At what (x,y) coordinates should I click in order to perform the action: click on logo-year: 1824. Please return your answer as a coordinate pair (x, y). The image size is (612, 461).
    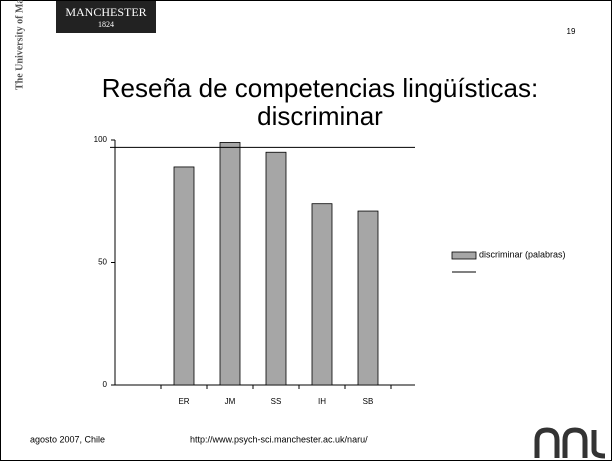
    Looking at the image, I should click on (106, 24).